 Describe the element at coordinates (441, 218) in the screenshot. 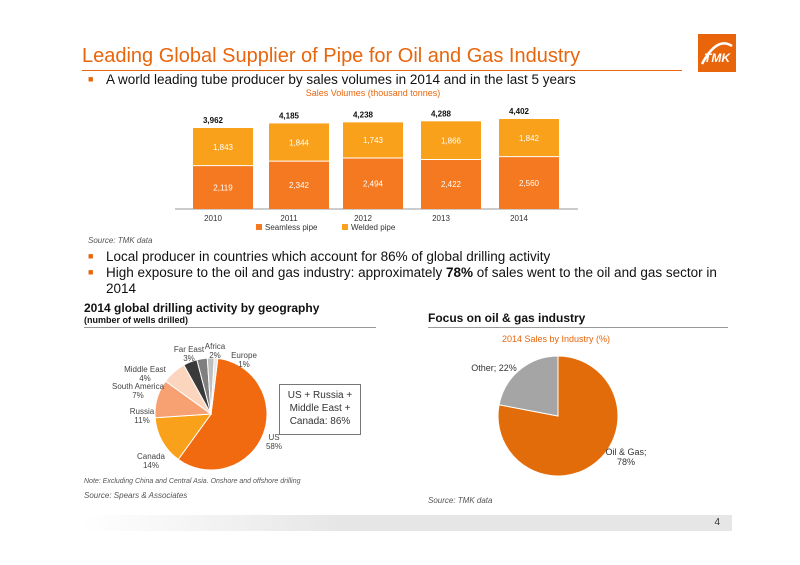

I see `bar-category-label: 2013` at that location.